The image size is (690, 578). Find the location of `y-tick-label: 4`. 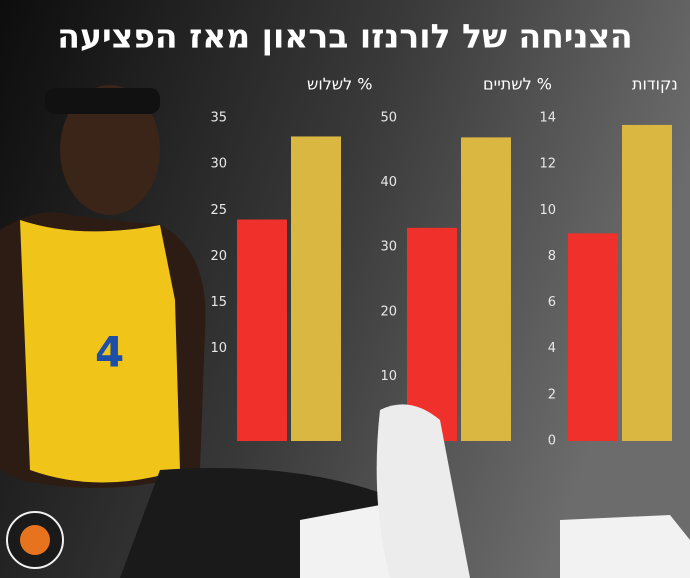

y-tick-label: 4 is located at coordinates (552, 348).